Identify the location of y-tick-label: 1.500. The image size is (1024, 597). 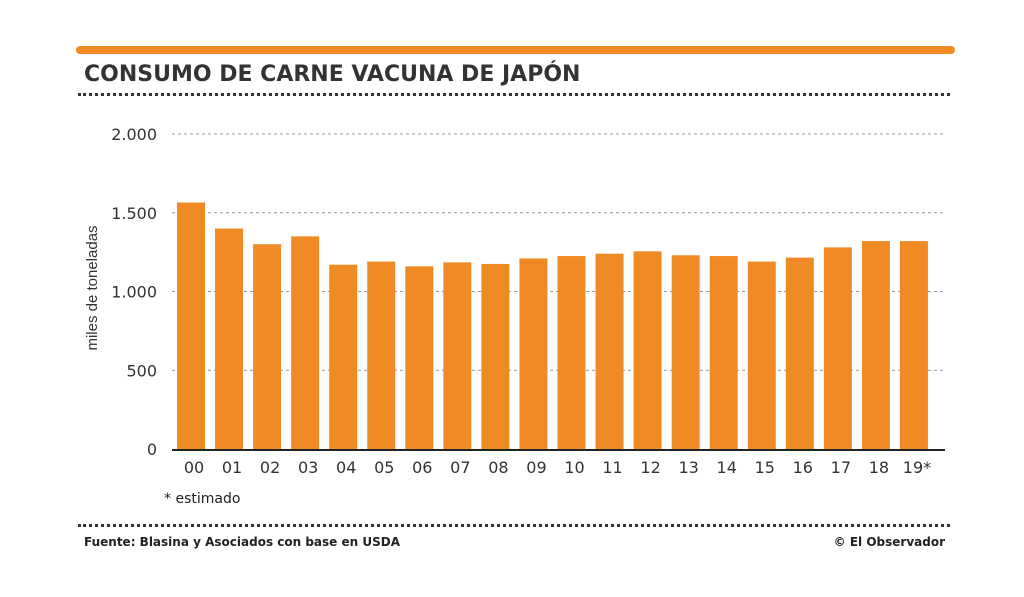
(134, 213).